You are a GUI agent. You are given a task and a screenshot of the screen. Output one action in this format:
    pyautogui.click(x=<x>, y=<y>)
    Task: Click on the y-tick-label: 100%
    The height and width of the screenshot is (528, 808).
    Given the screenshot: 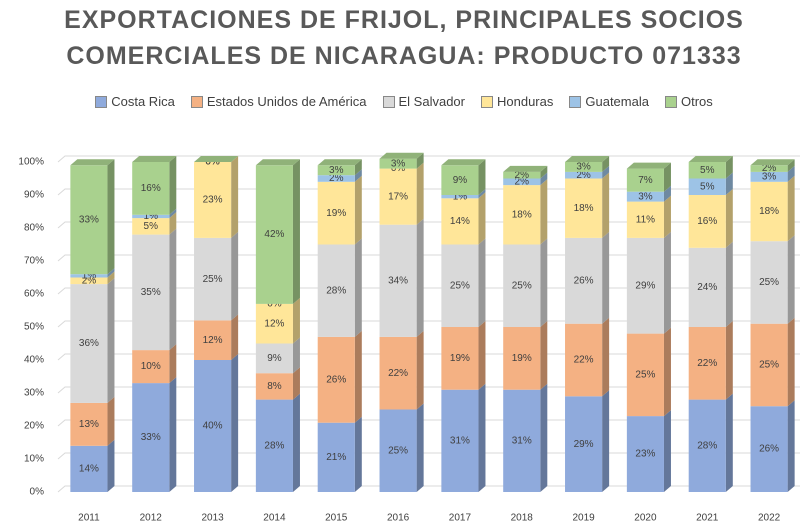 What is the action you would take?
    pyautogui.click(x=31, y=162)
    